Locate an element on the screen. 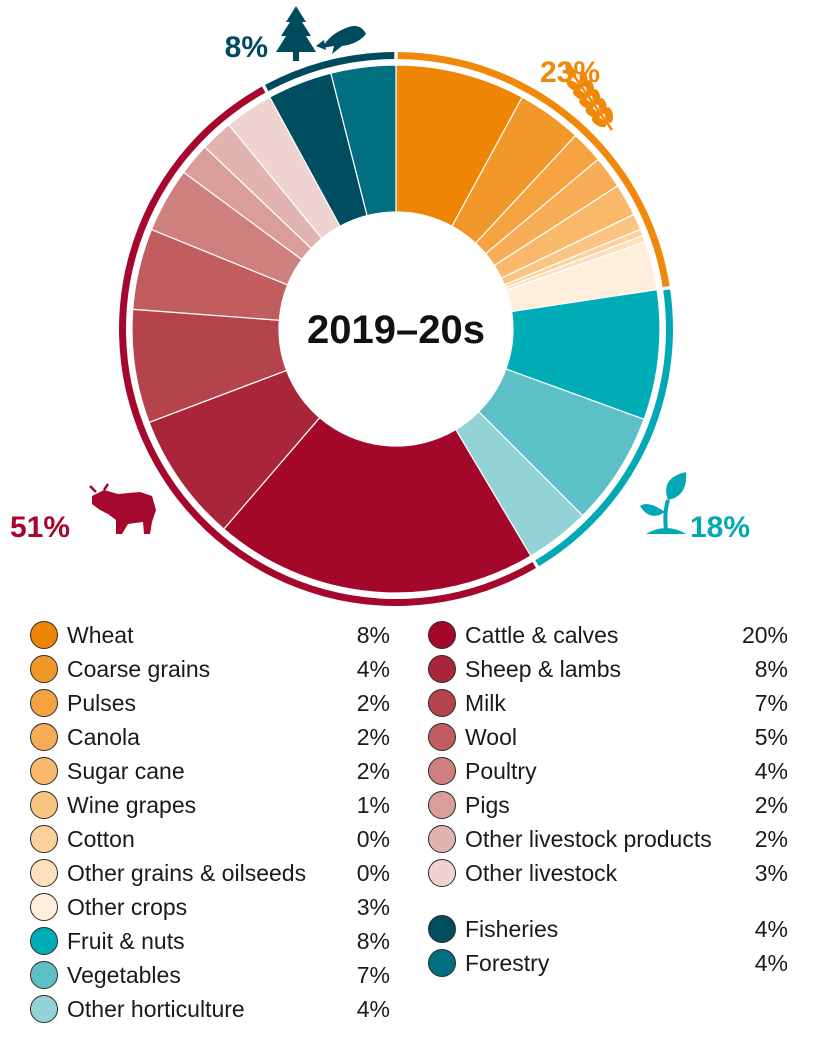 Image resolution: width=816 pixels, height=1038 pixels. legend-label: Cattle & calves is located at coordinates (542, 634).